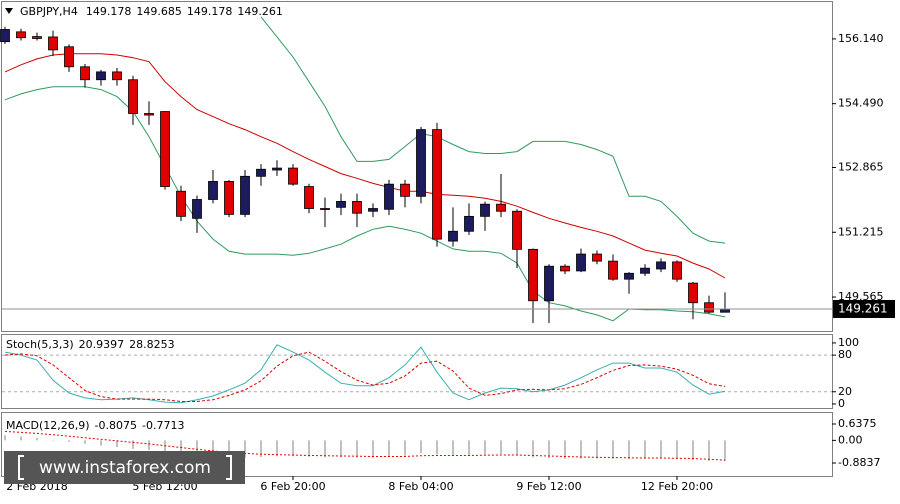 Image resolution: width=900 pixels, height=504 pixels. Describe the element at coordinates (9, 11) in the screenshot. I see `collapse-marker` at that location.